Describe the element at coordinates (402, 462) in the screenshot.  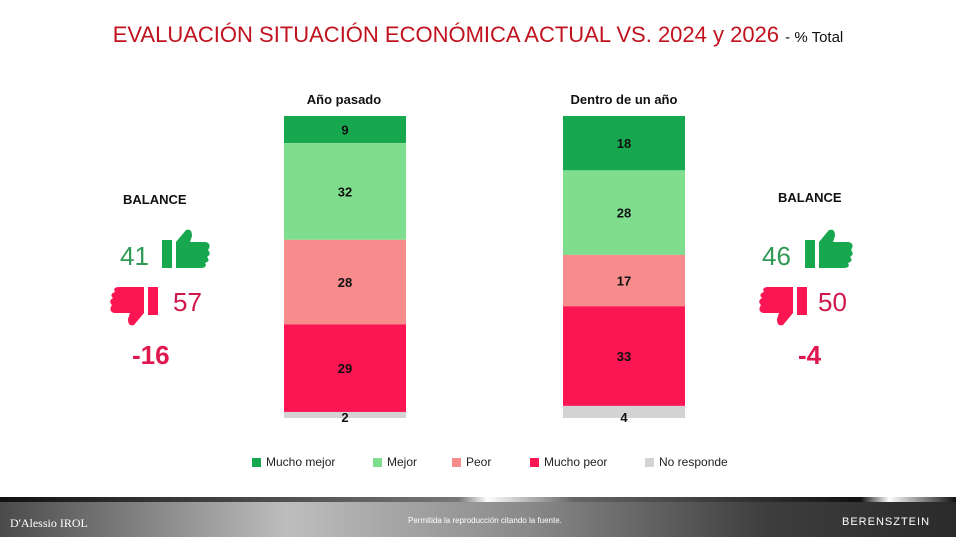
I see `legend-label: Mejor` at that location.